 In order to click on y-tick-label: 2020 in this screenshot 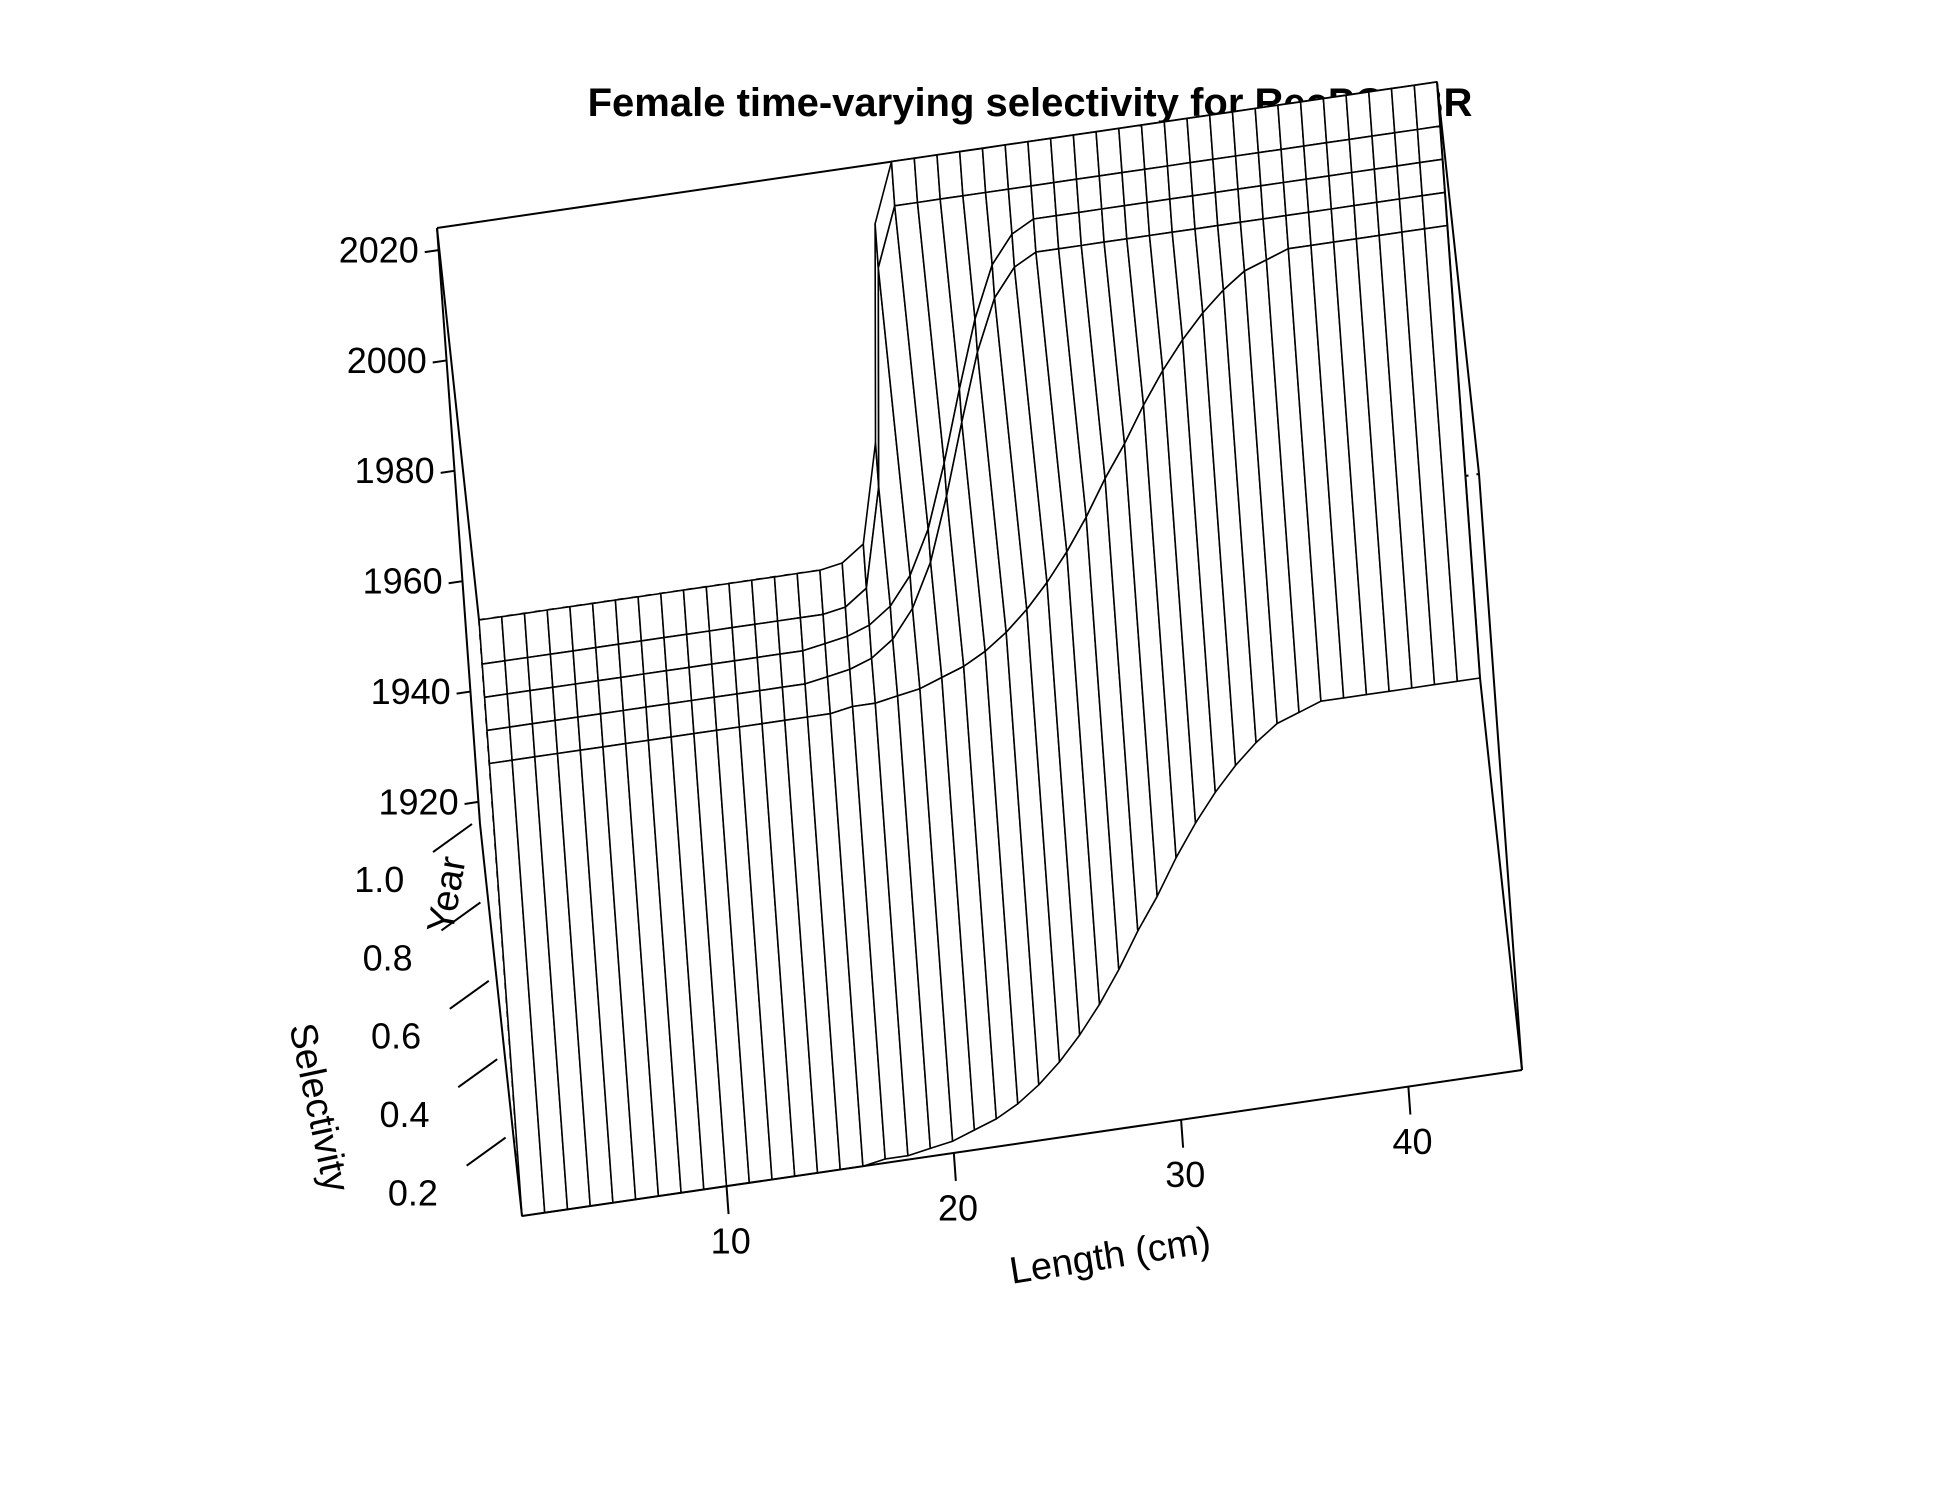, I will do `click(379, 250)`.